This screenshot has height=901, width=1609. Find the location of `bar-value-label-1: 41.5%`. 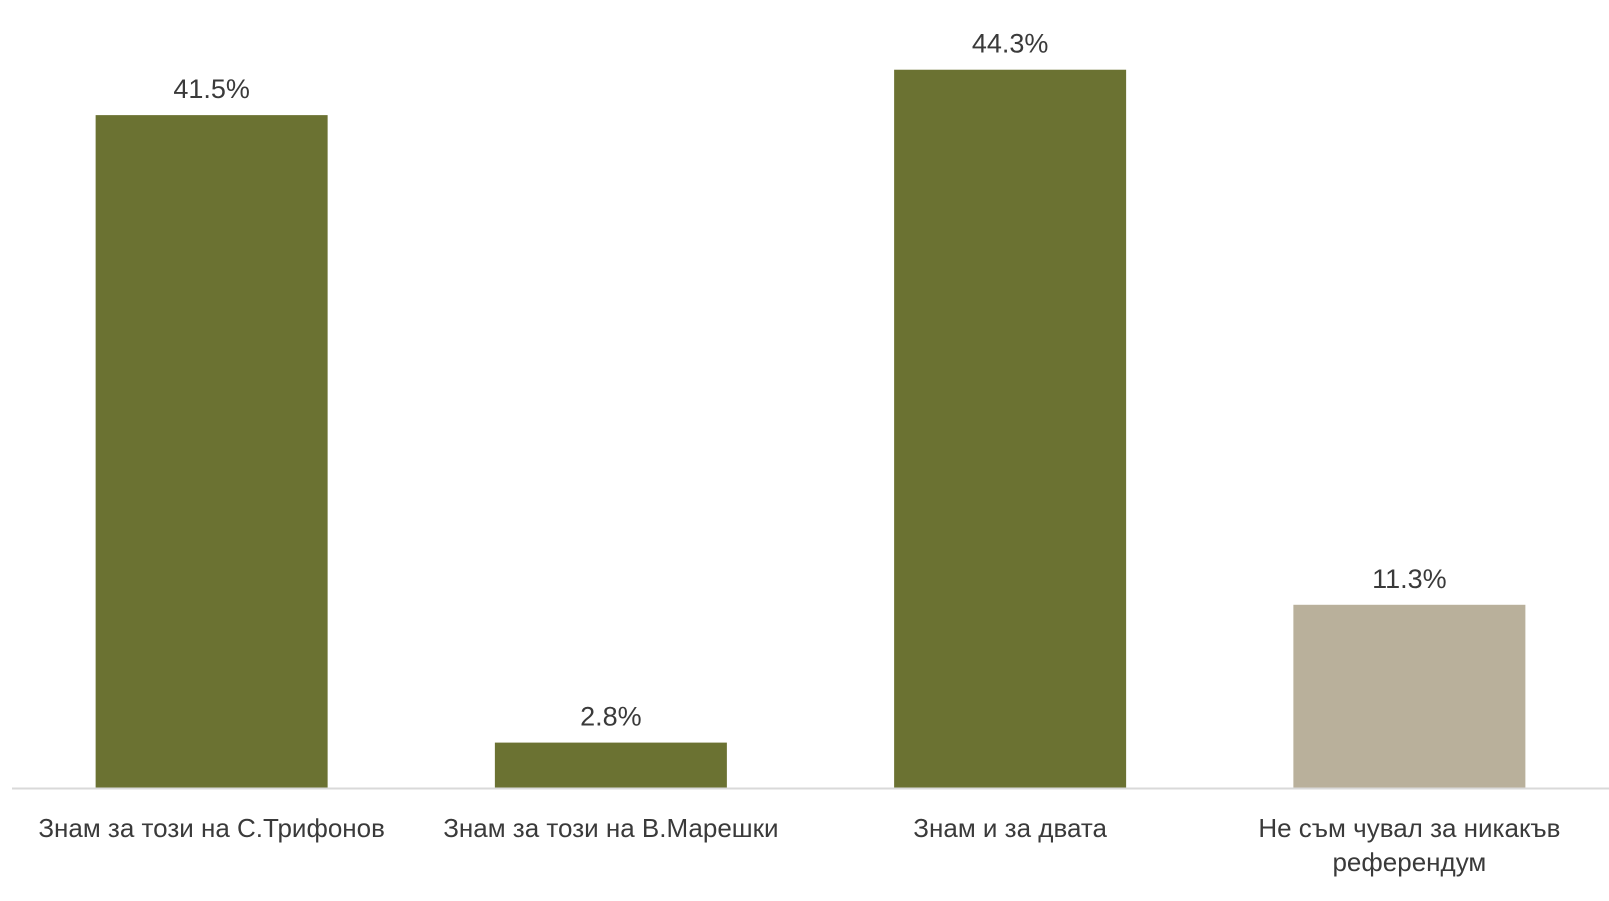

bar-value-label-1: 41.5% is located at coordinates (211, 89).